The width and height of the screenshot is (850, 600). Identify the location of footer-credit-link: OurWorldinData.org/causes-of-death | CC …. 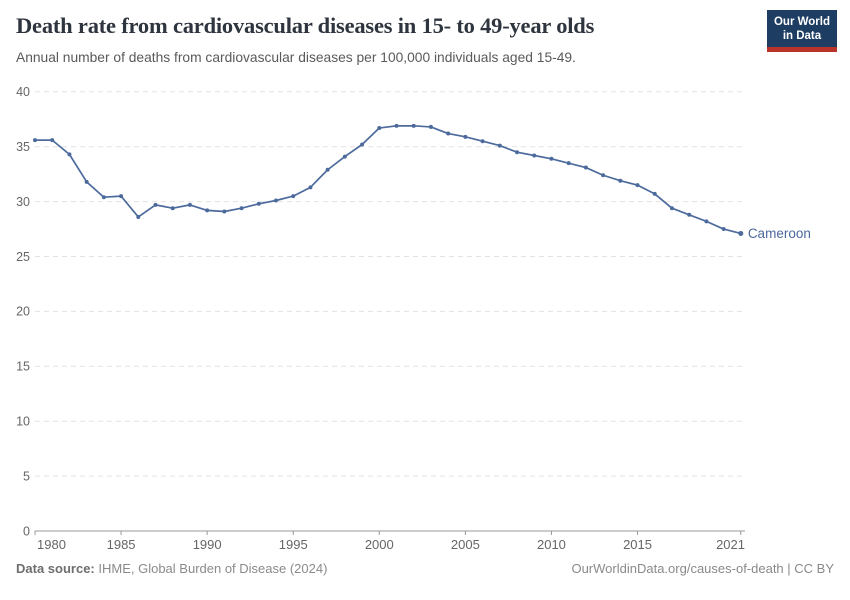
(702, 568).